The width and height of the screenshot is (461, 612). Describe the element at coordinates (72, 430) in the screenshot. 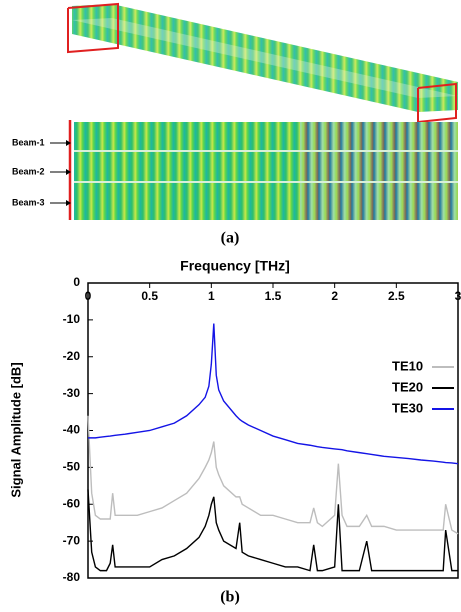

I see `y-tick-label: -40` at that location.